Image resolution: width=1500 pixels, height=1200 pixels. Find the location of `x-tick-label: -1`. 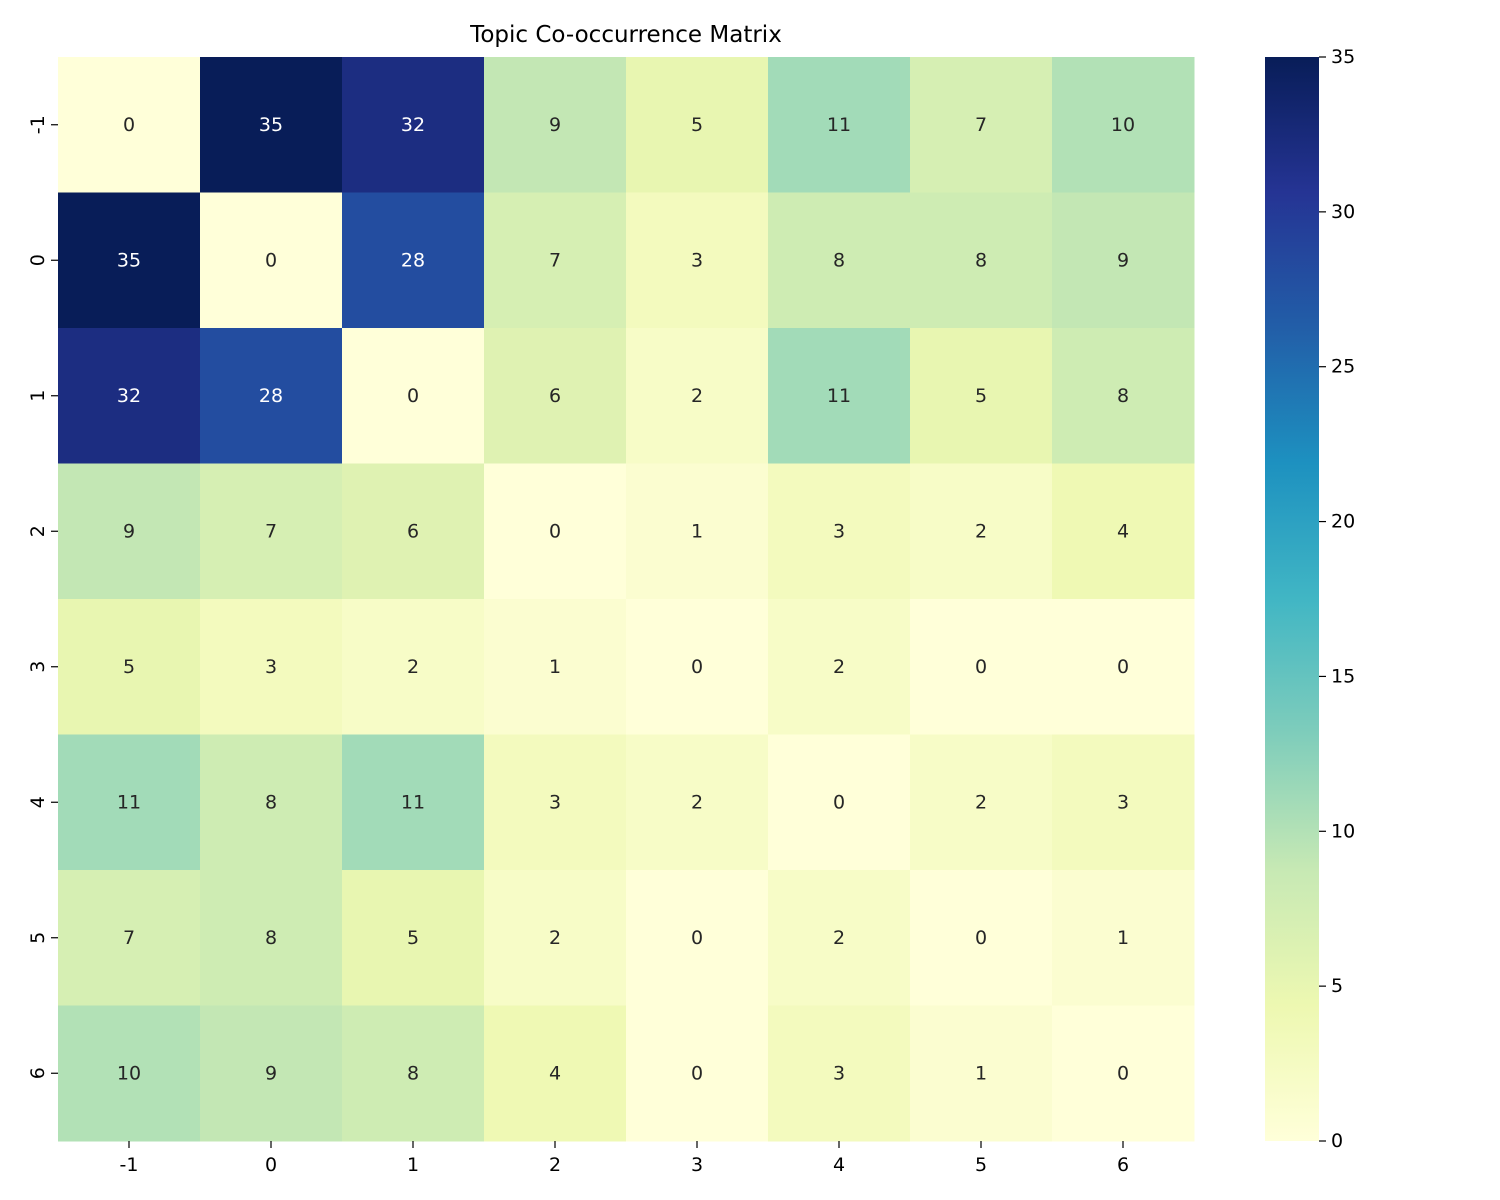

x-tick-label: -1 is located at coordinates (129, 1165).